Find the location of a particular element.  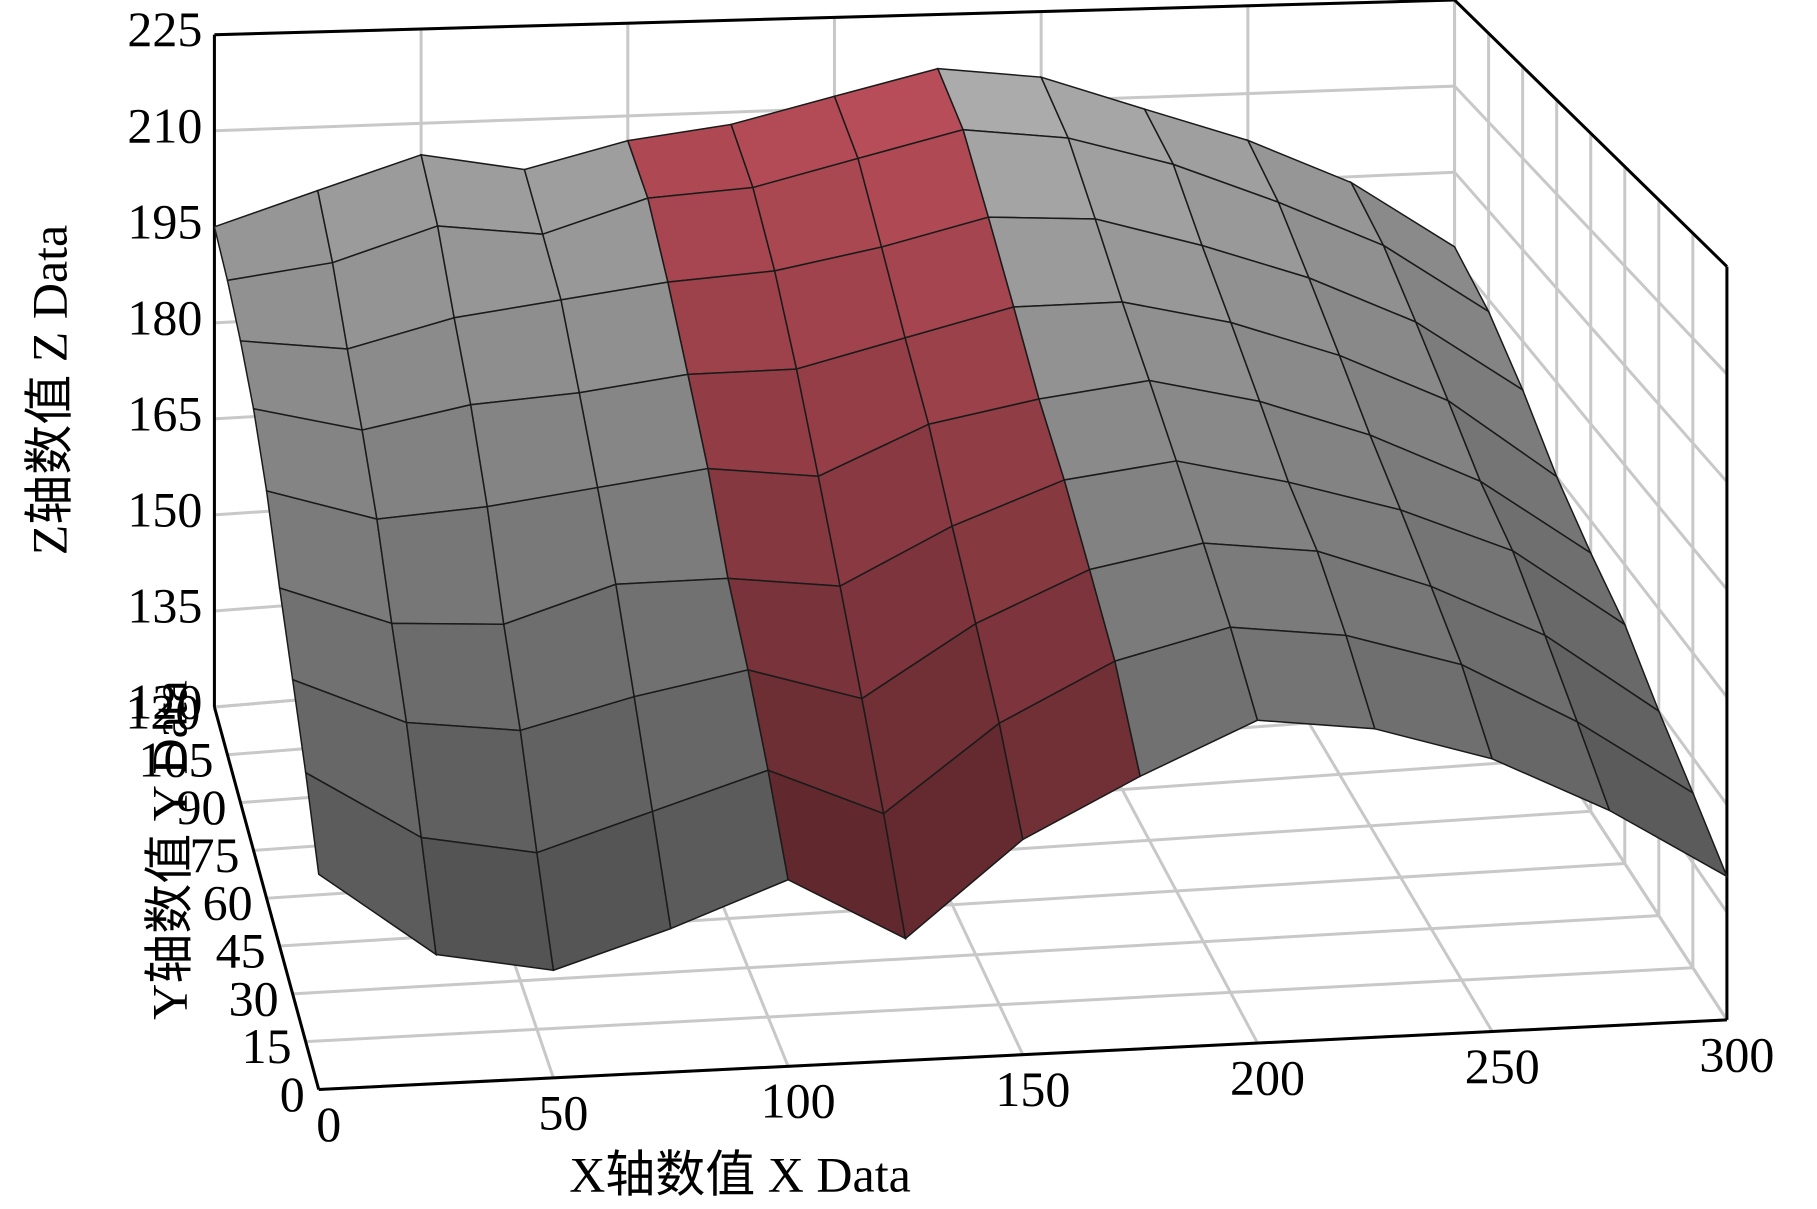

z-tick-label: 120 is located at coordinates (164, 701).